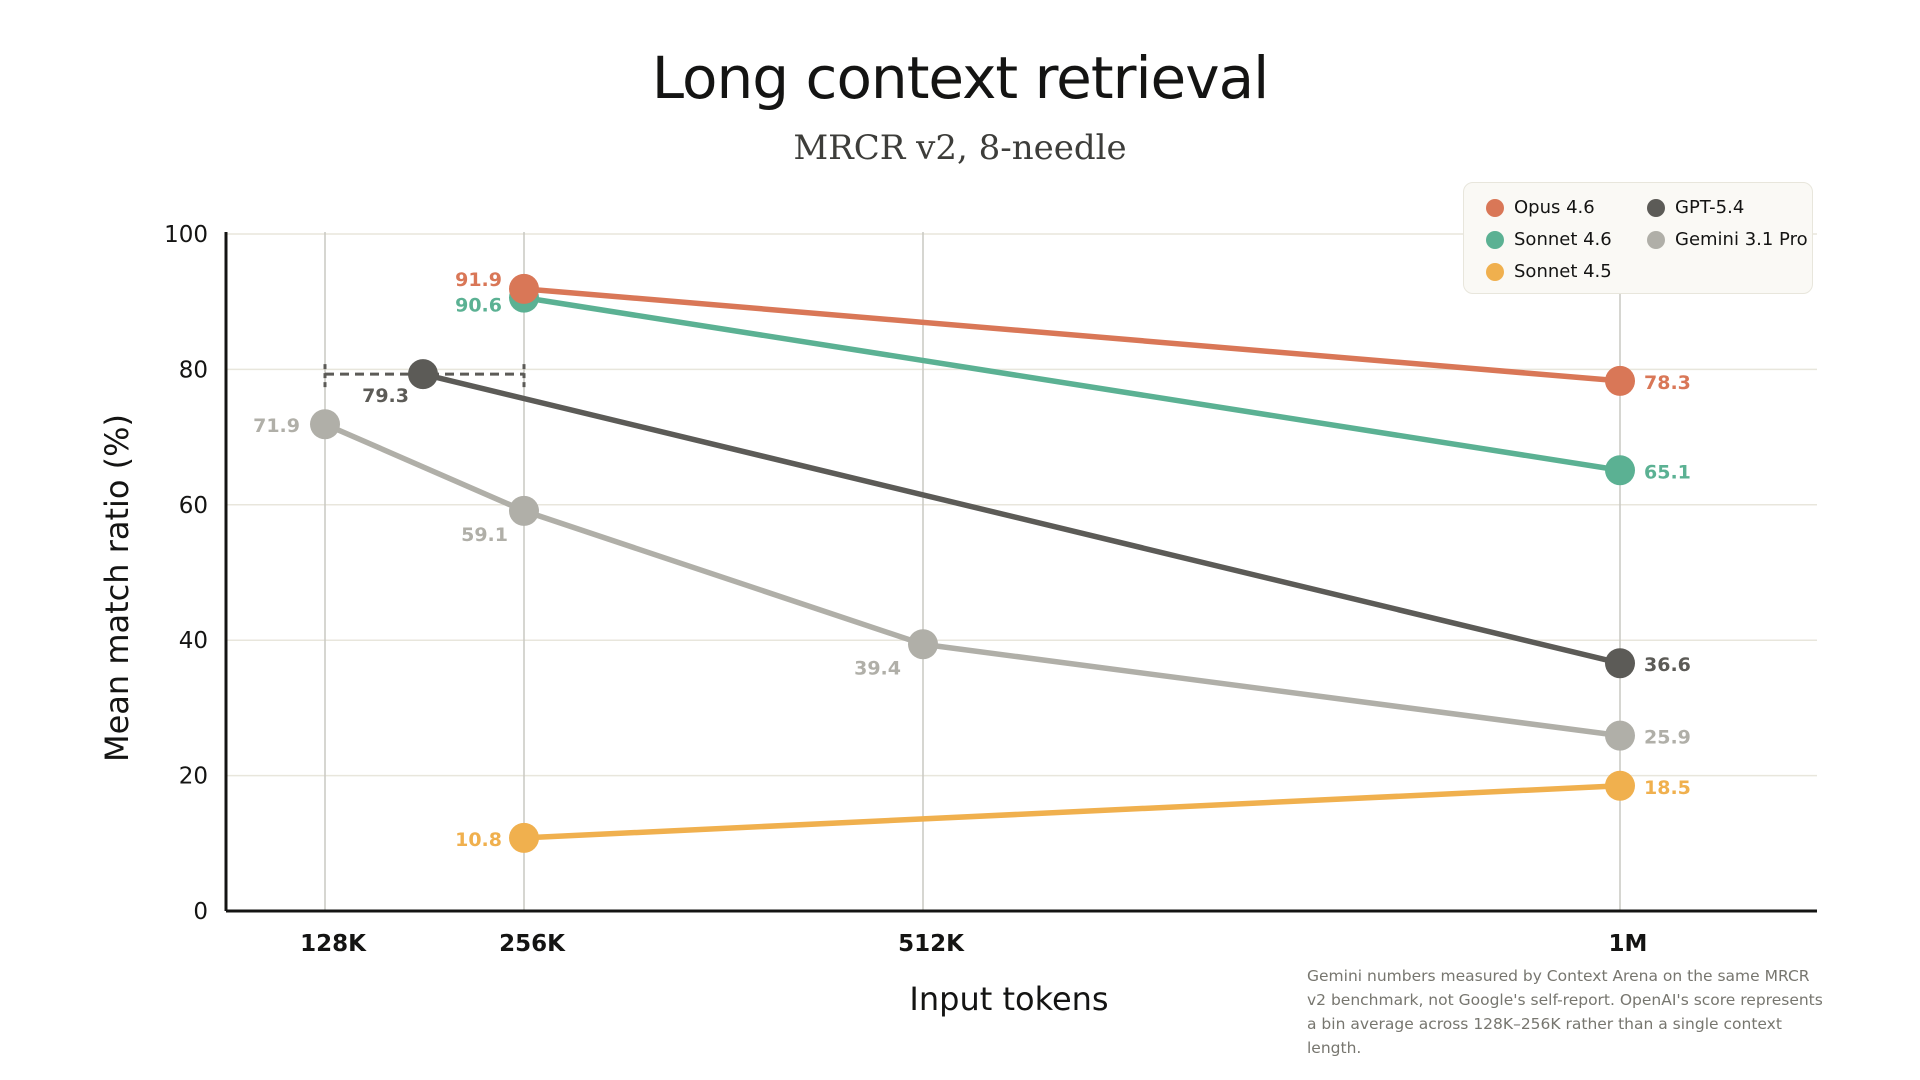 The image size is (1920, 1080). I want to click on legend-label: Sonnet 4.5, so click(1563, 271).